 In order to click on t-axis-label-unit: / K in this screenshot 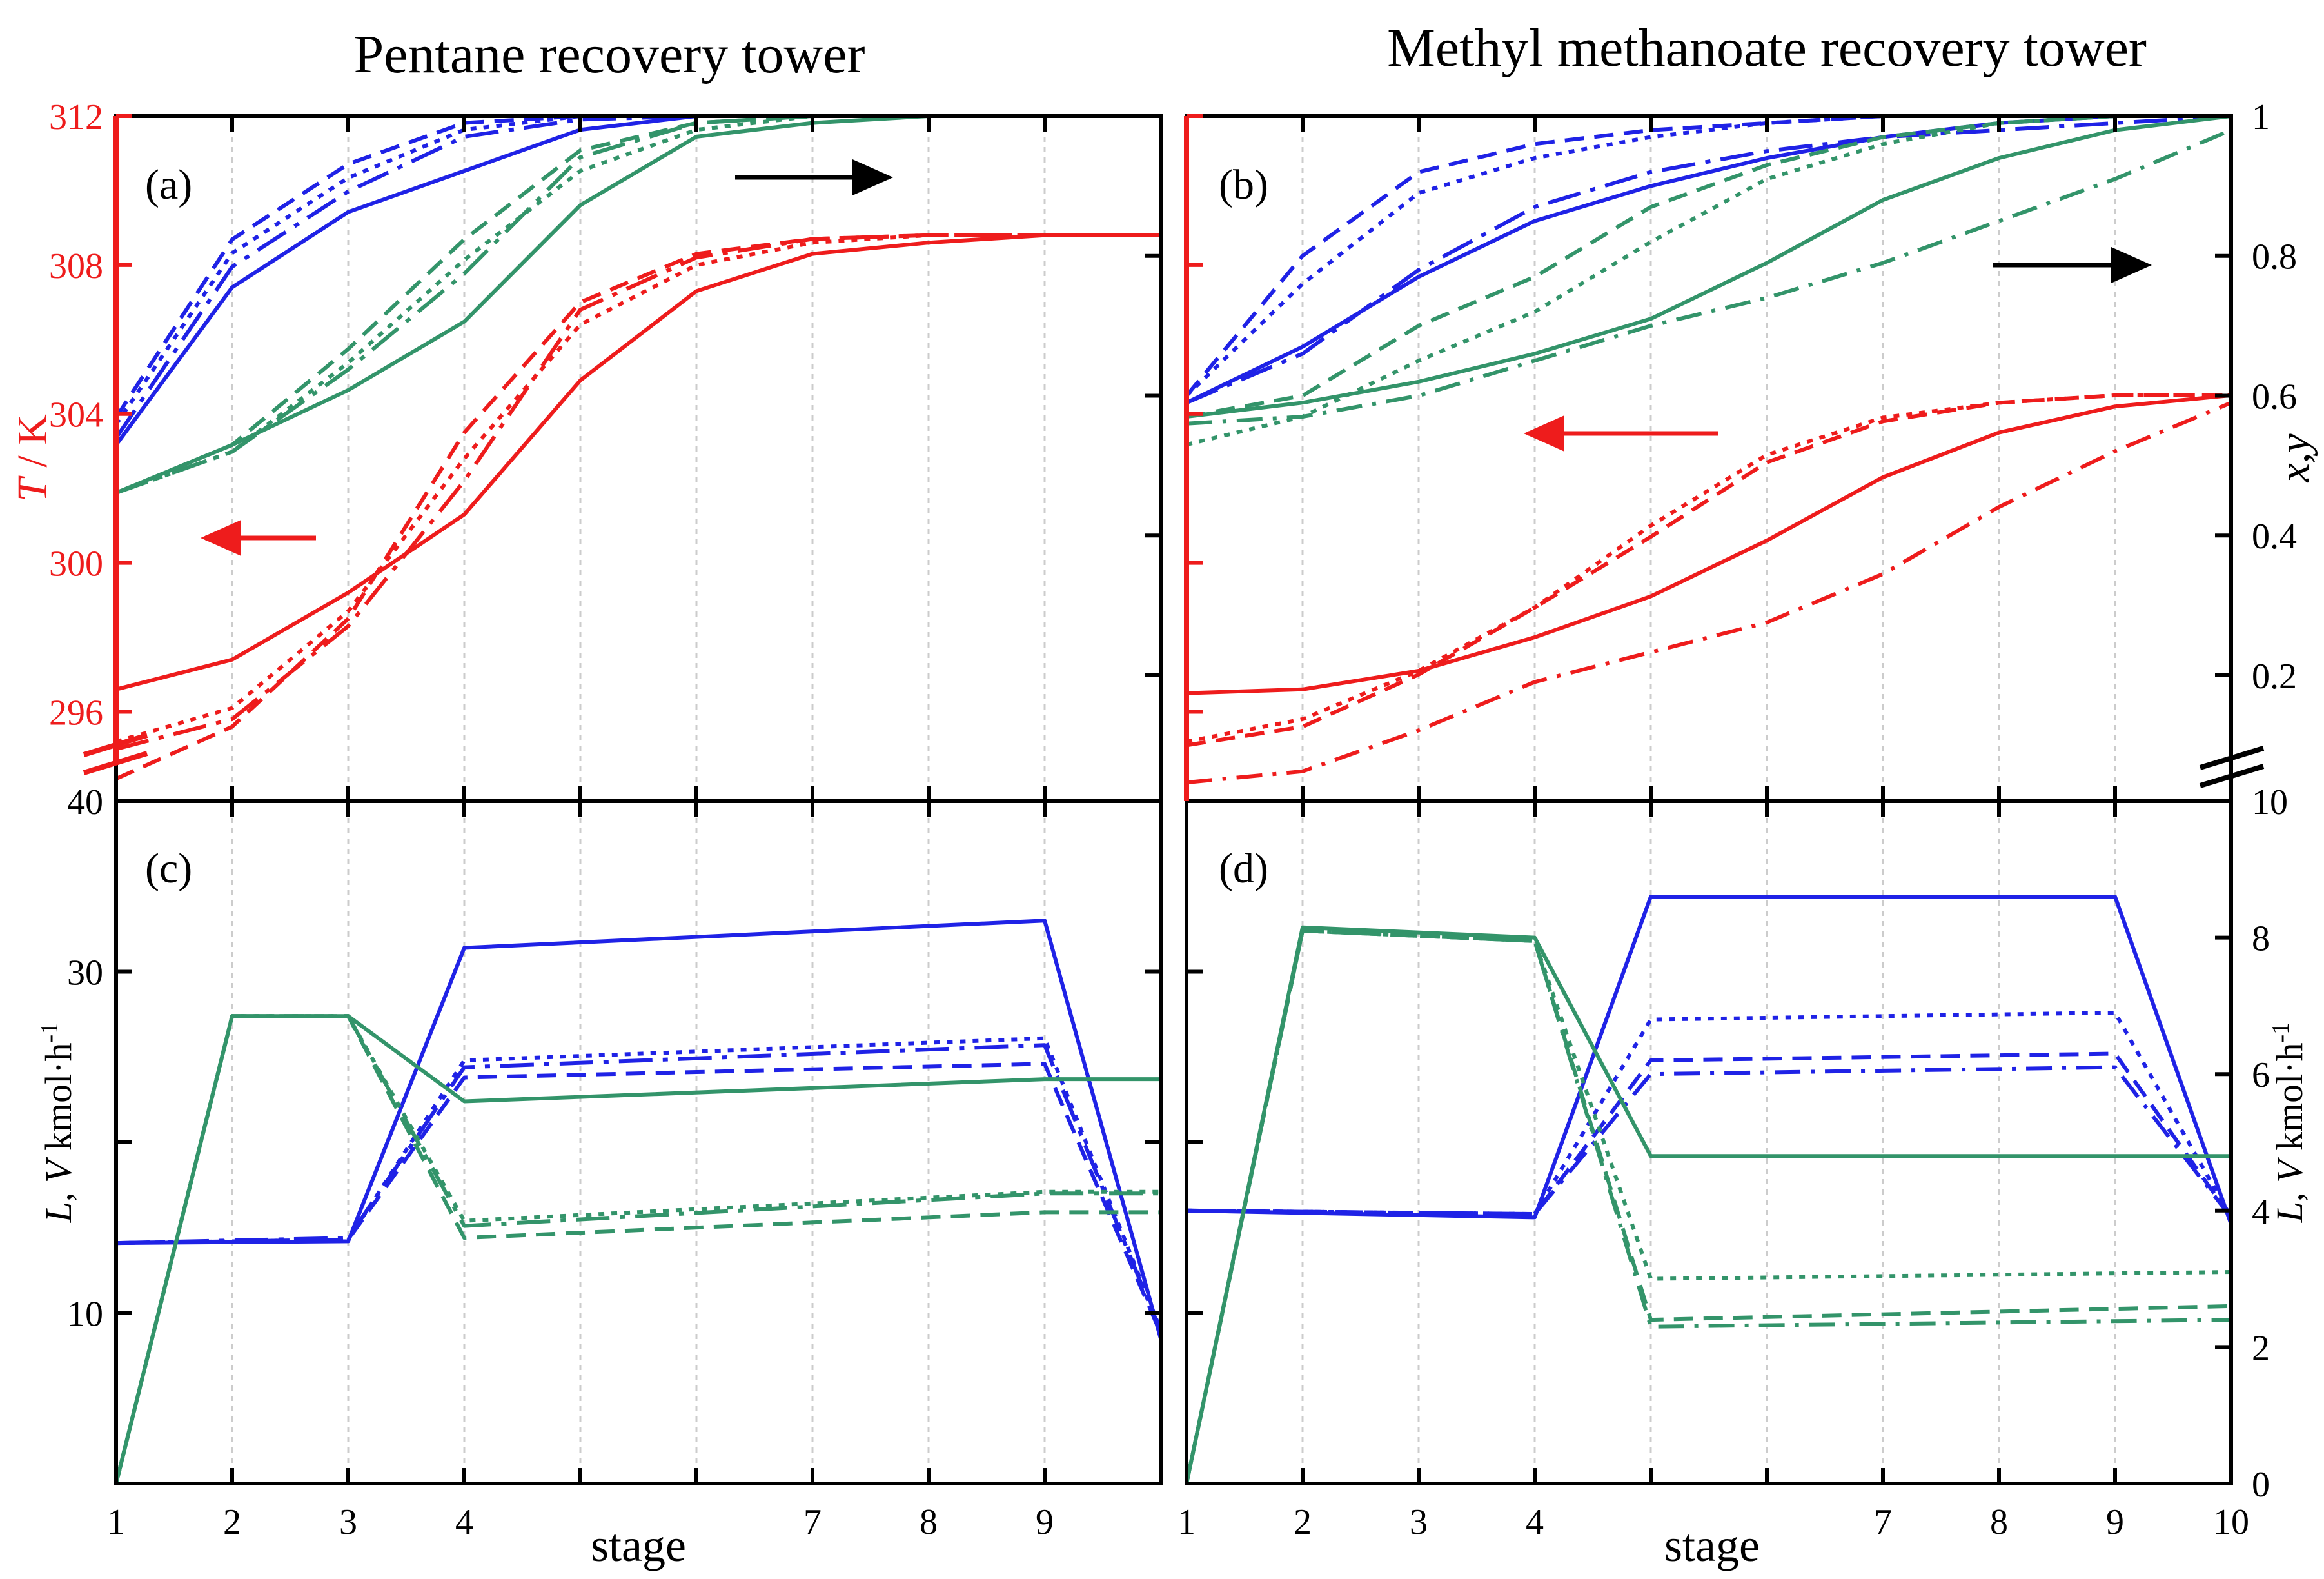, I will do `click(32, 446)`.